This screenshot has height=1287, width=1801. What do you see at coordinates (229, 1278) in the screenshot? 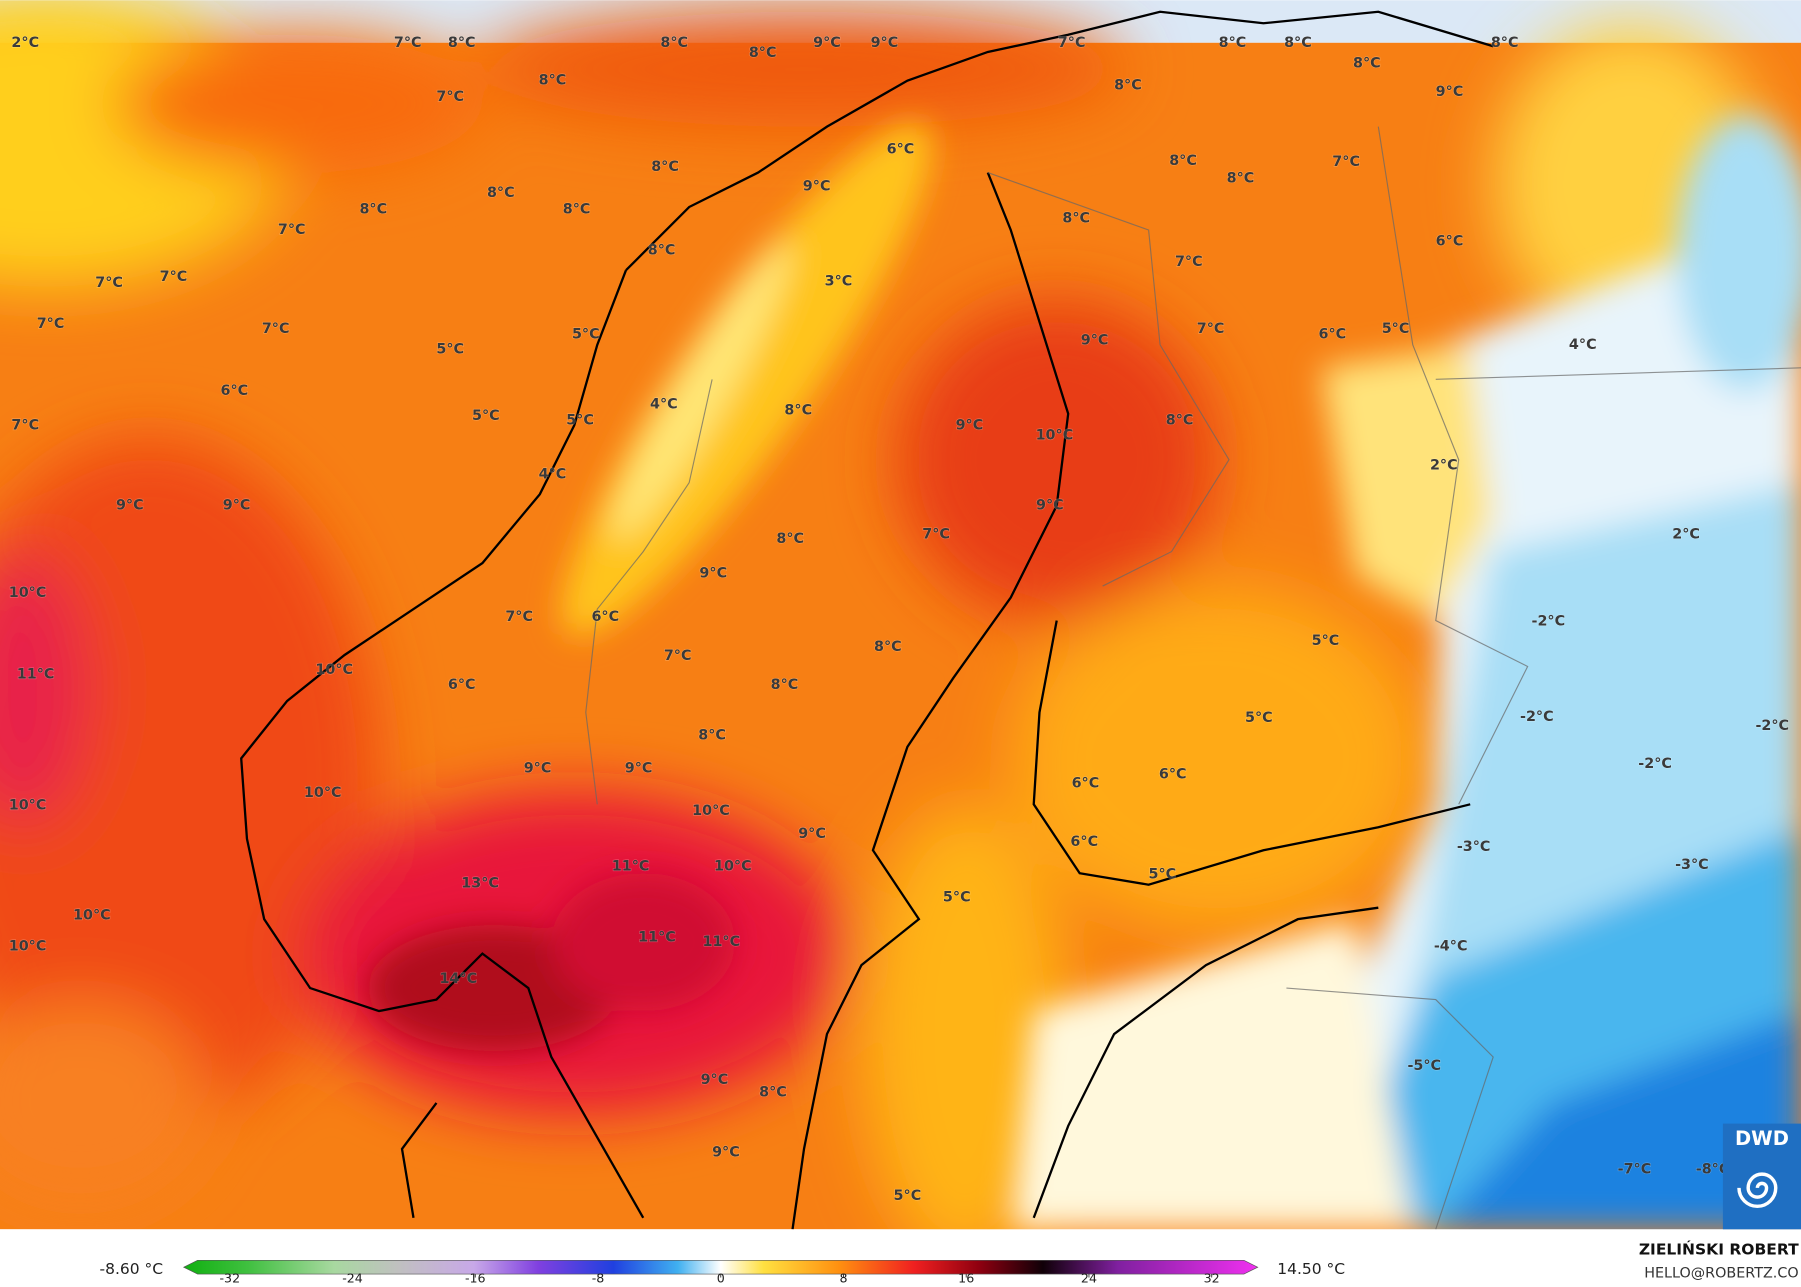
I see `colorbar-tick-label: -32` at bounding box center [229, 1278].